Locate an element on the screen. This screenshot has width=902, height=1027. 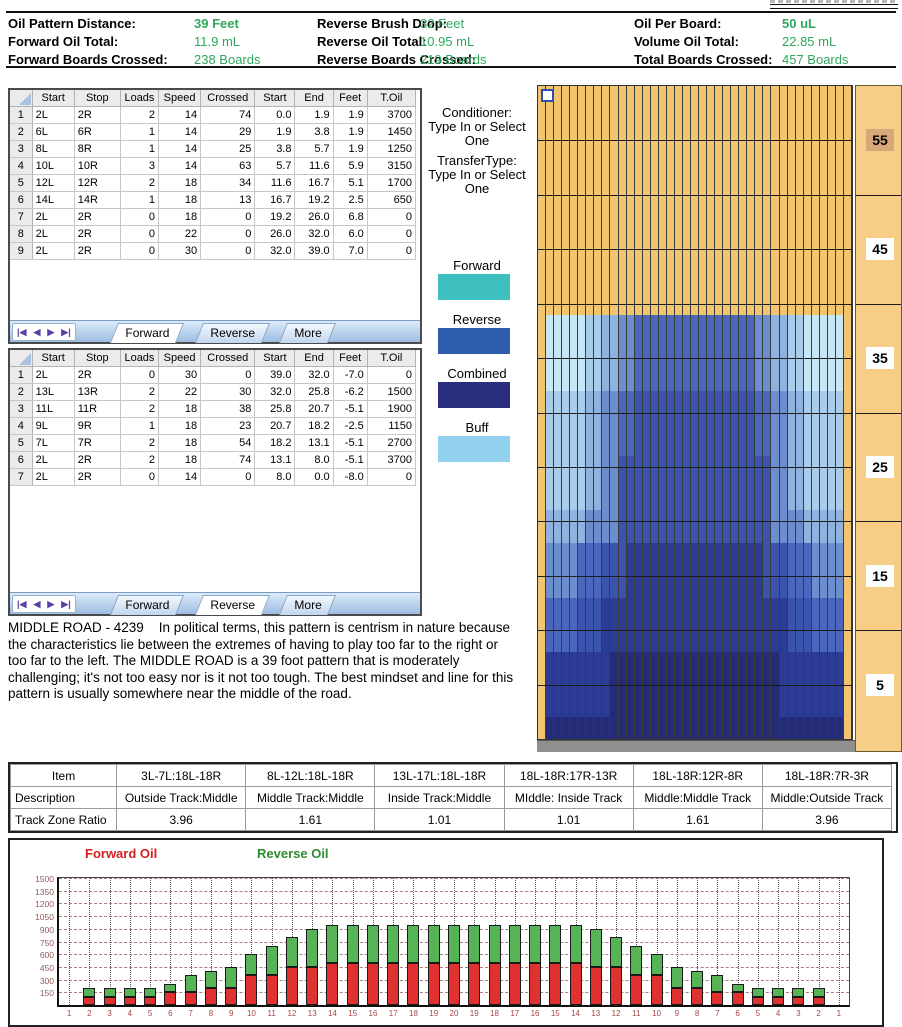
table-cell: 54 is located at coordinates (228, 443).